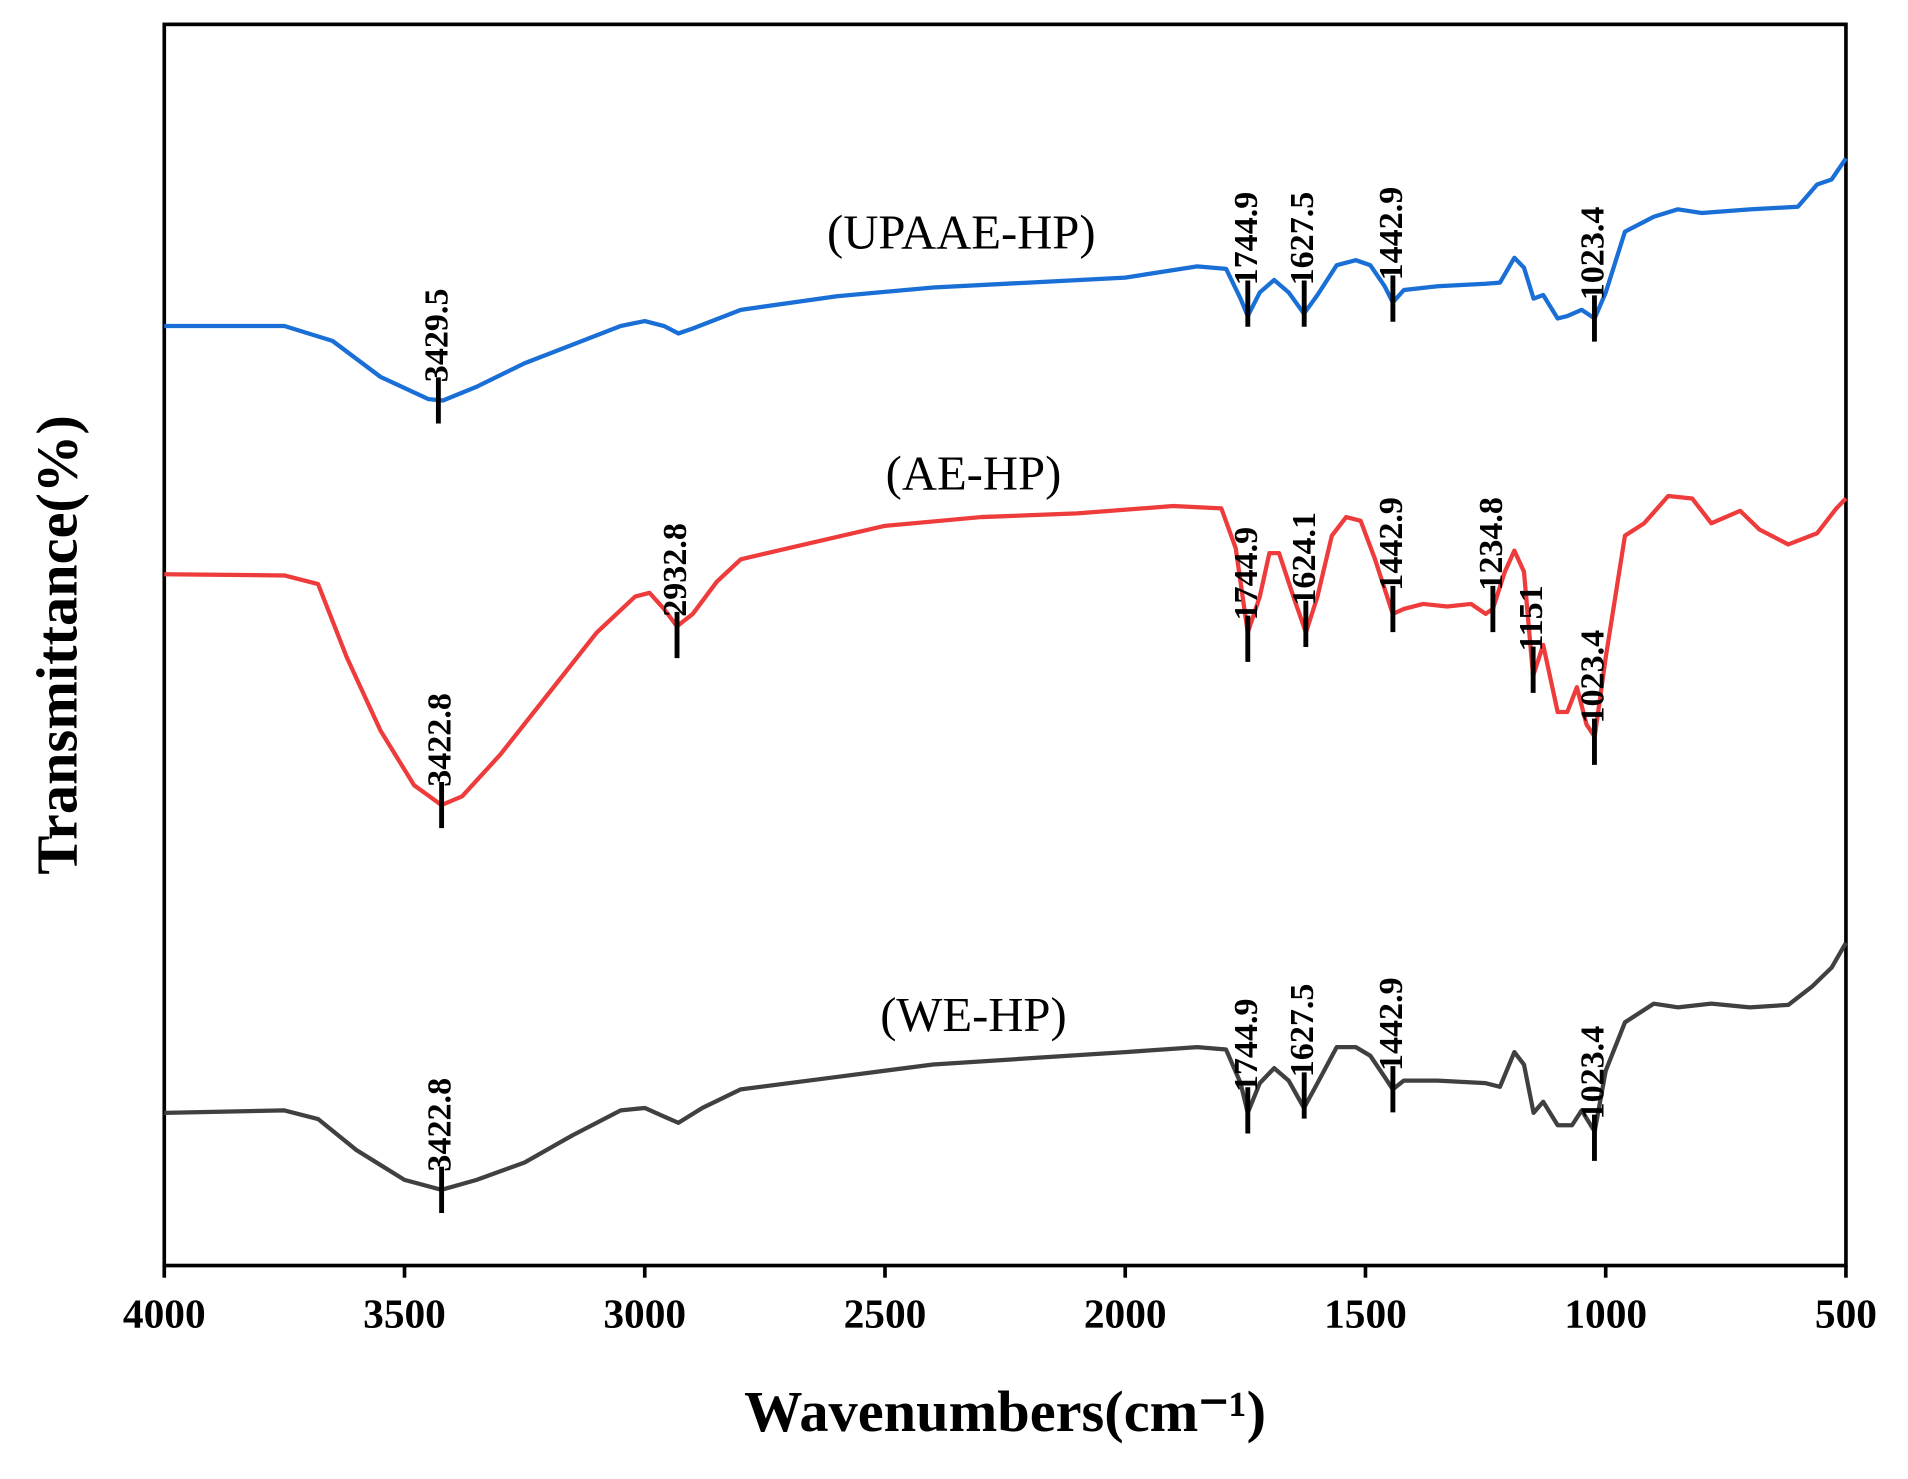 This screenshot has width=1908, height=1479. Describe the element at coordinates (885, 1313) in the screenshot. I see `x-tick-label: 2500` at that location.